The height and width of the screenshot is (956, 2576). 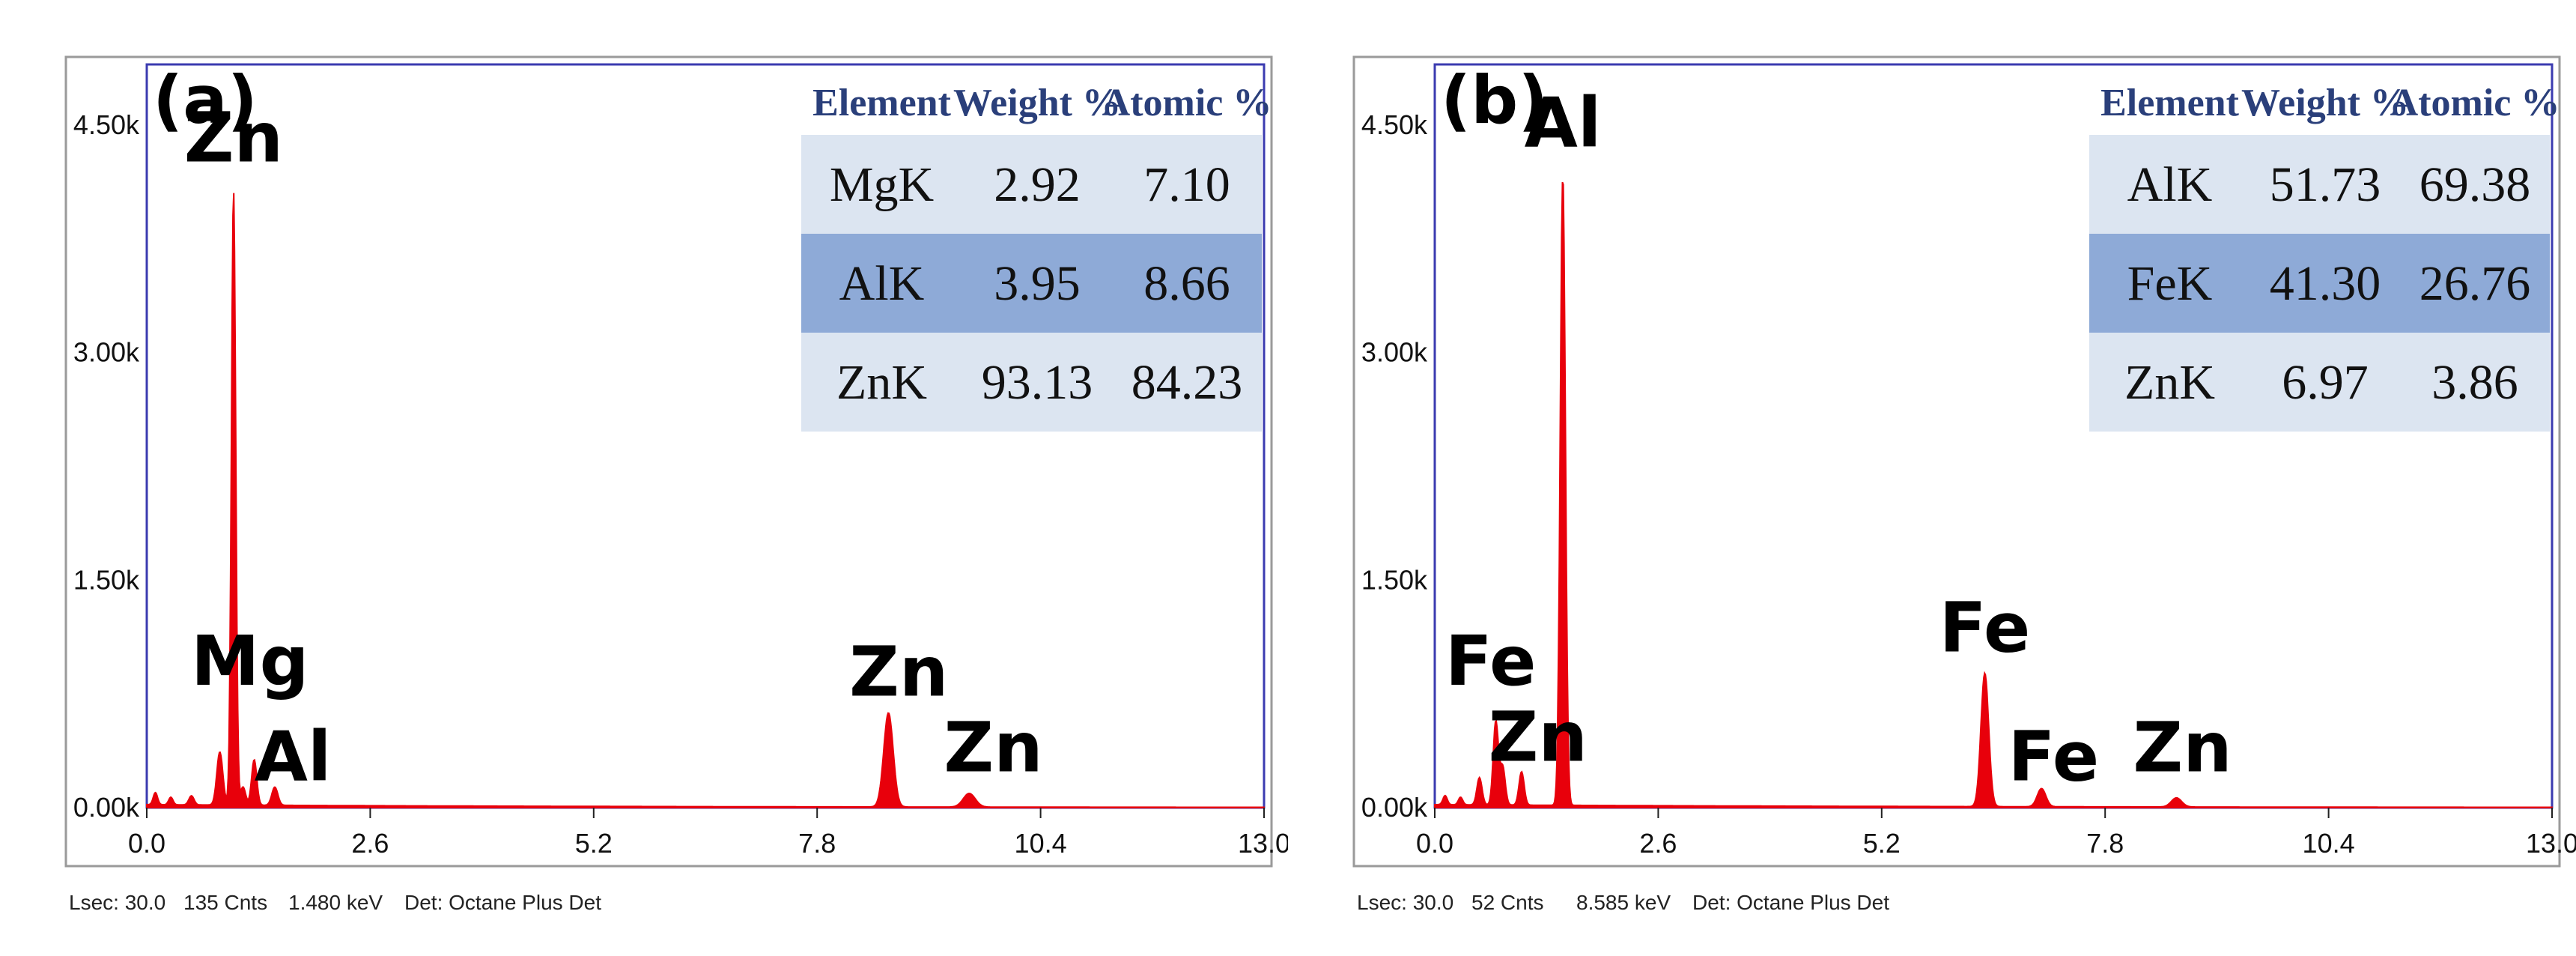 I want to click on footer-kev: 1.480 keV, so click(x=335, y=902).